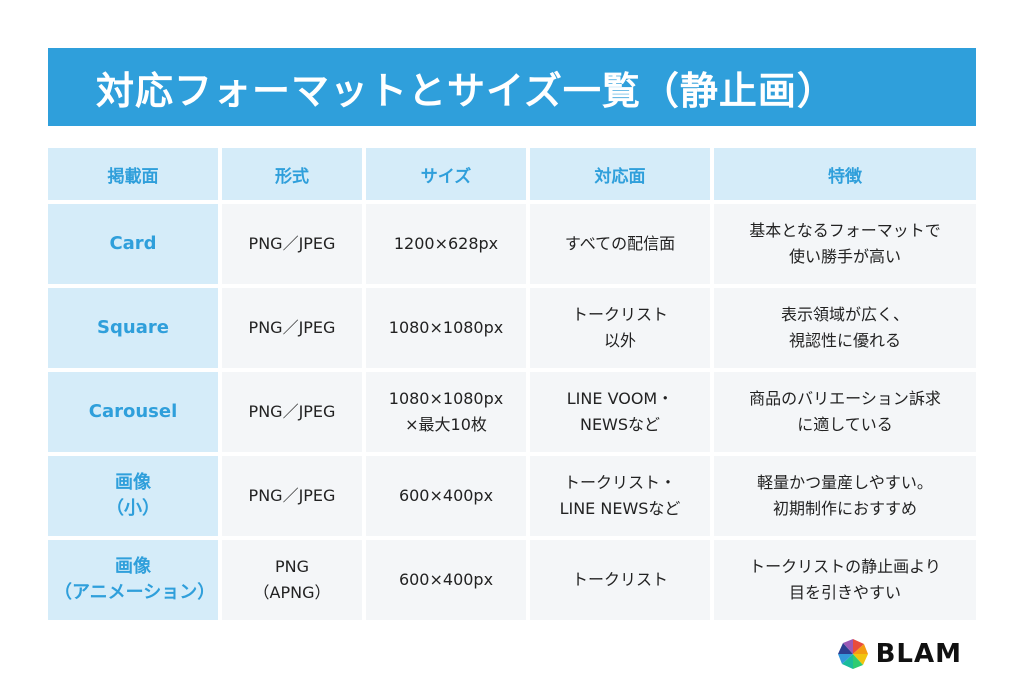 Image resolution: width=1024 pixels, height=695 pixels. What do you see at coordinates (292, 580) in the screenshot?
I see `cell-format: PNG （APNG）` at bounding box center [292, 580].